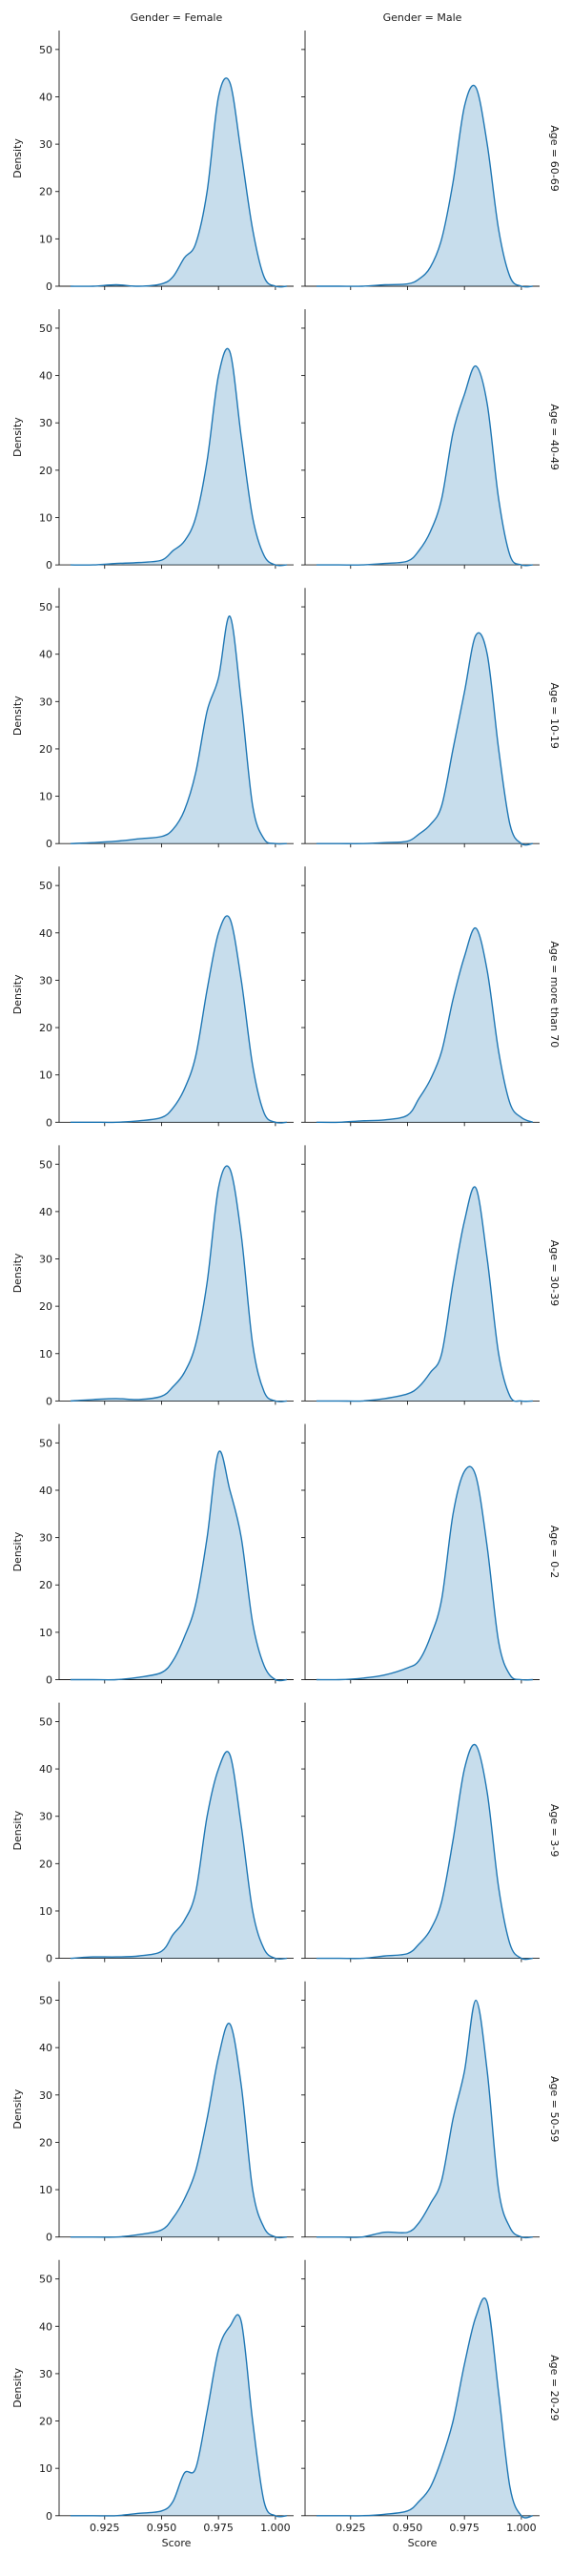 The width and height of the screenshot is (572, 2576). What do you see at coordinates (555, 1552) in the screenshot?
I see `row-title: Age = 0-2` at bounding box center [555, 1552].